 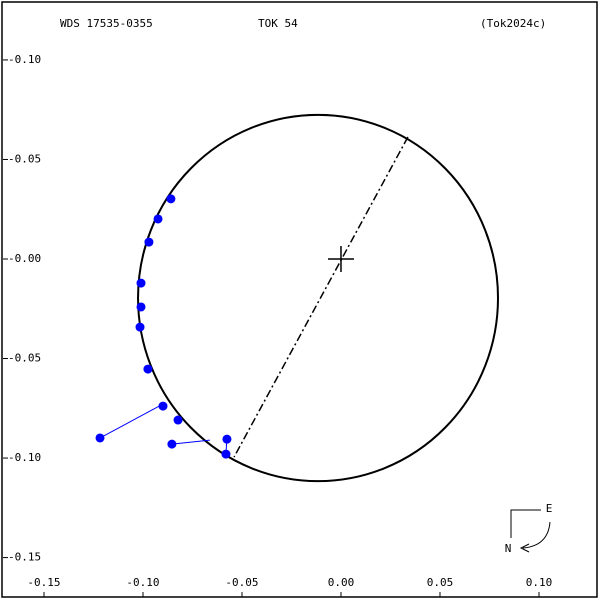 What do you see at coordinates (508, 548) in the screenshot?
I see `compass-north: N` at bounding box center [508, 548].